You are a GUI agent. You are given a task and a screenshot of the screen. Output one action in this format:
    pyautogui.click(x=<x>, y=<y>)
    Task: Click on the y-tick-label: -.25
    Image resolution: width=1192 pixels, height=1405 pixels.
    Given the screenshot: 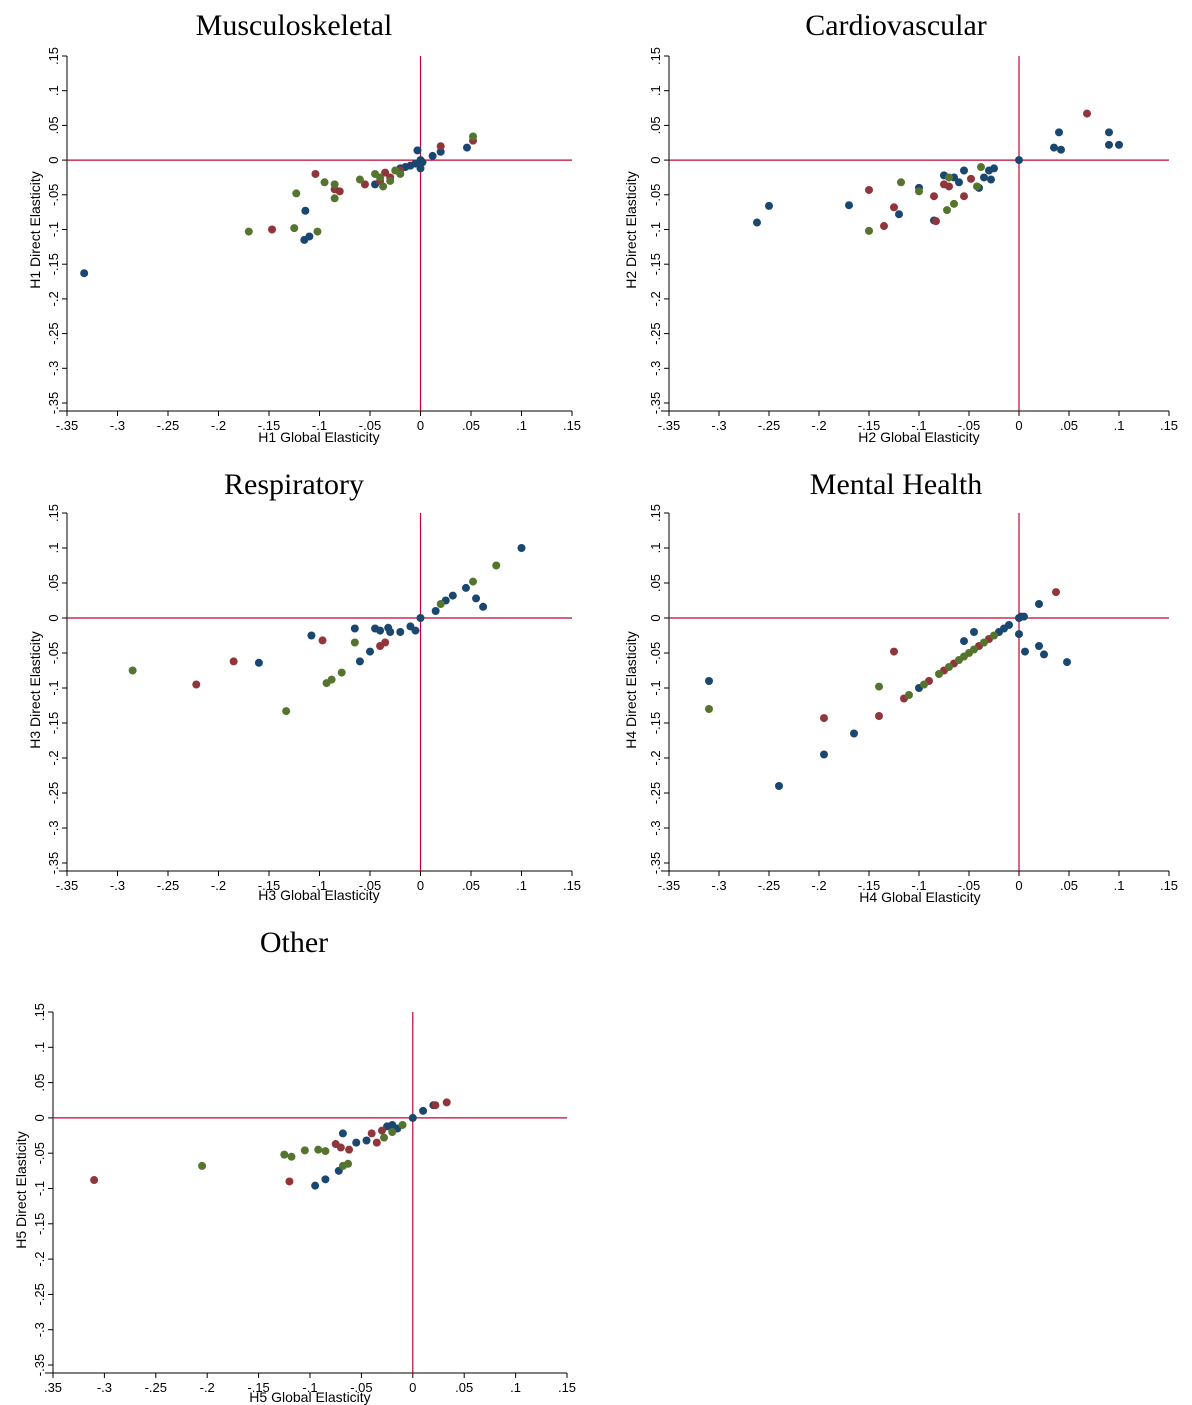 What is the action you would take?
    pyautogui.click(x=39, y=1294)
    